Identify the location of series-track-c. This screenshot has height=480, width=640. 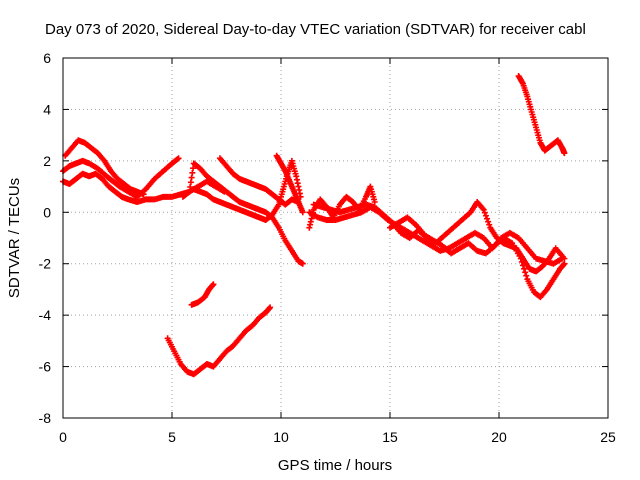
(104, 167).